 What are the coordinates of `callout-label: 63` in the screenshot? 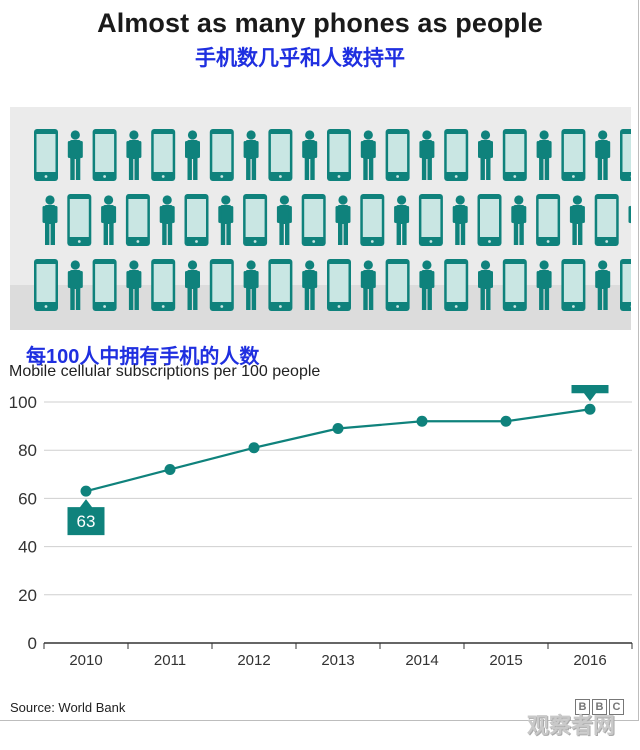 It's located at (86, 521).